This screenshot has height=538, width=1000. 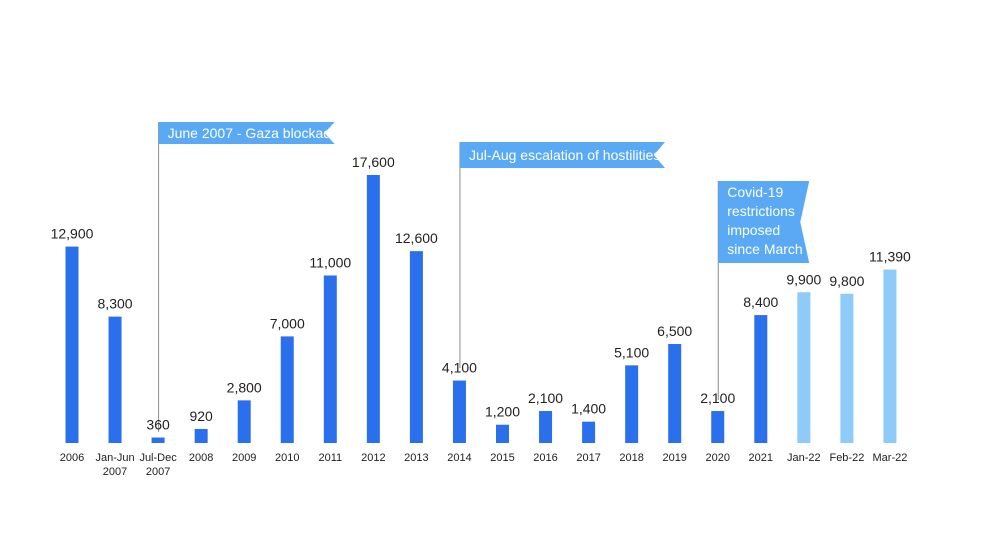 I want to click on tick-label-2021: 2021, so click(x=761, y=458).